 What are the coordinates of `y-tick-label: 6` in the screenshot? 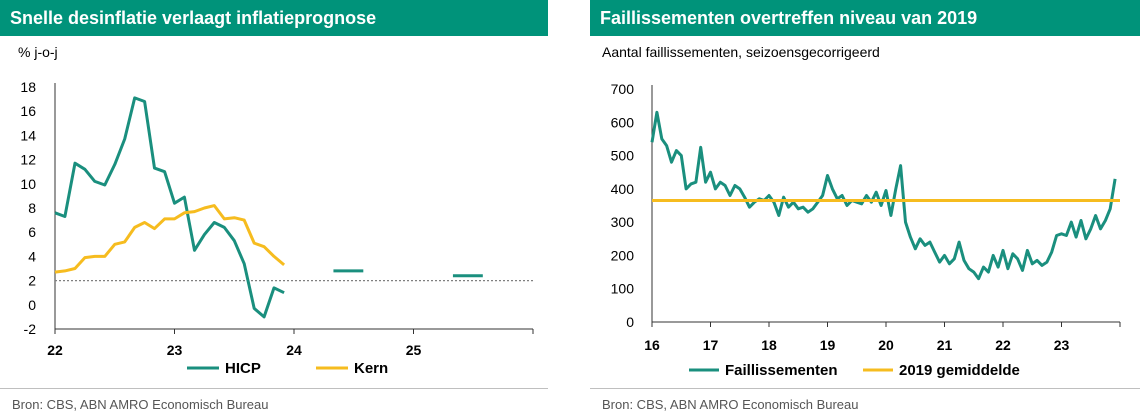 It's located at (32, 232).